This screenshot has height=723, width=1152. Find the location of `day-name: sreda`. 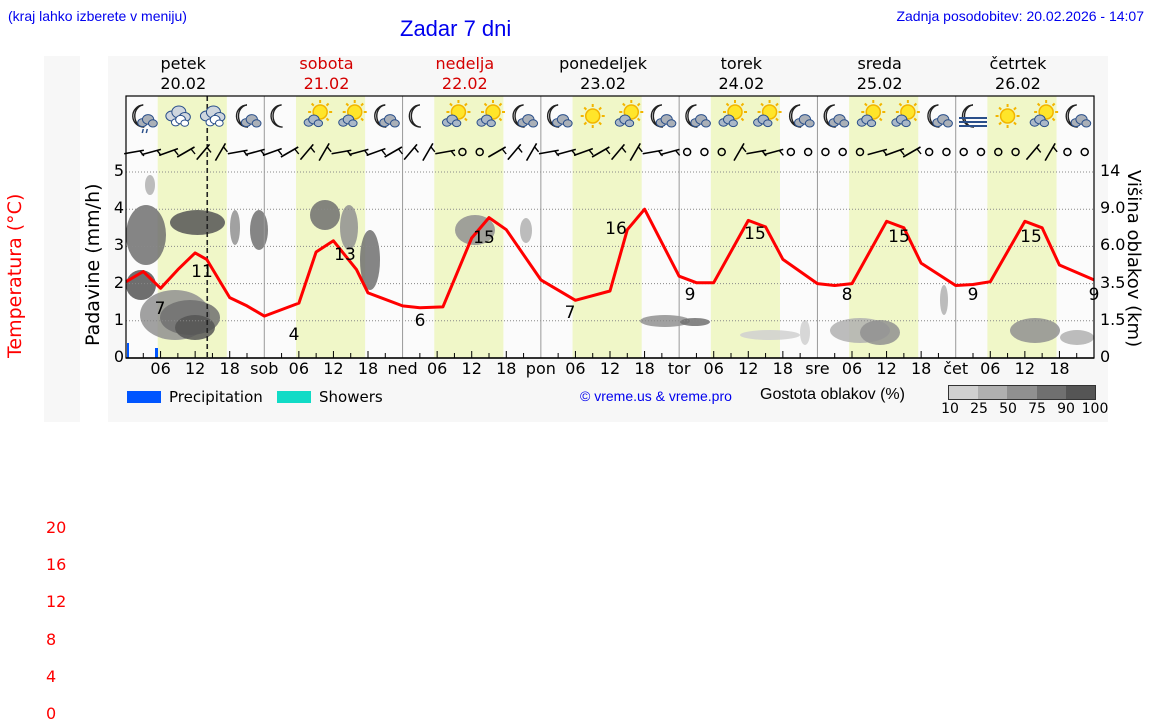

day-name: sreda is located at coordinates (879, 63).